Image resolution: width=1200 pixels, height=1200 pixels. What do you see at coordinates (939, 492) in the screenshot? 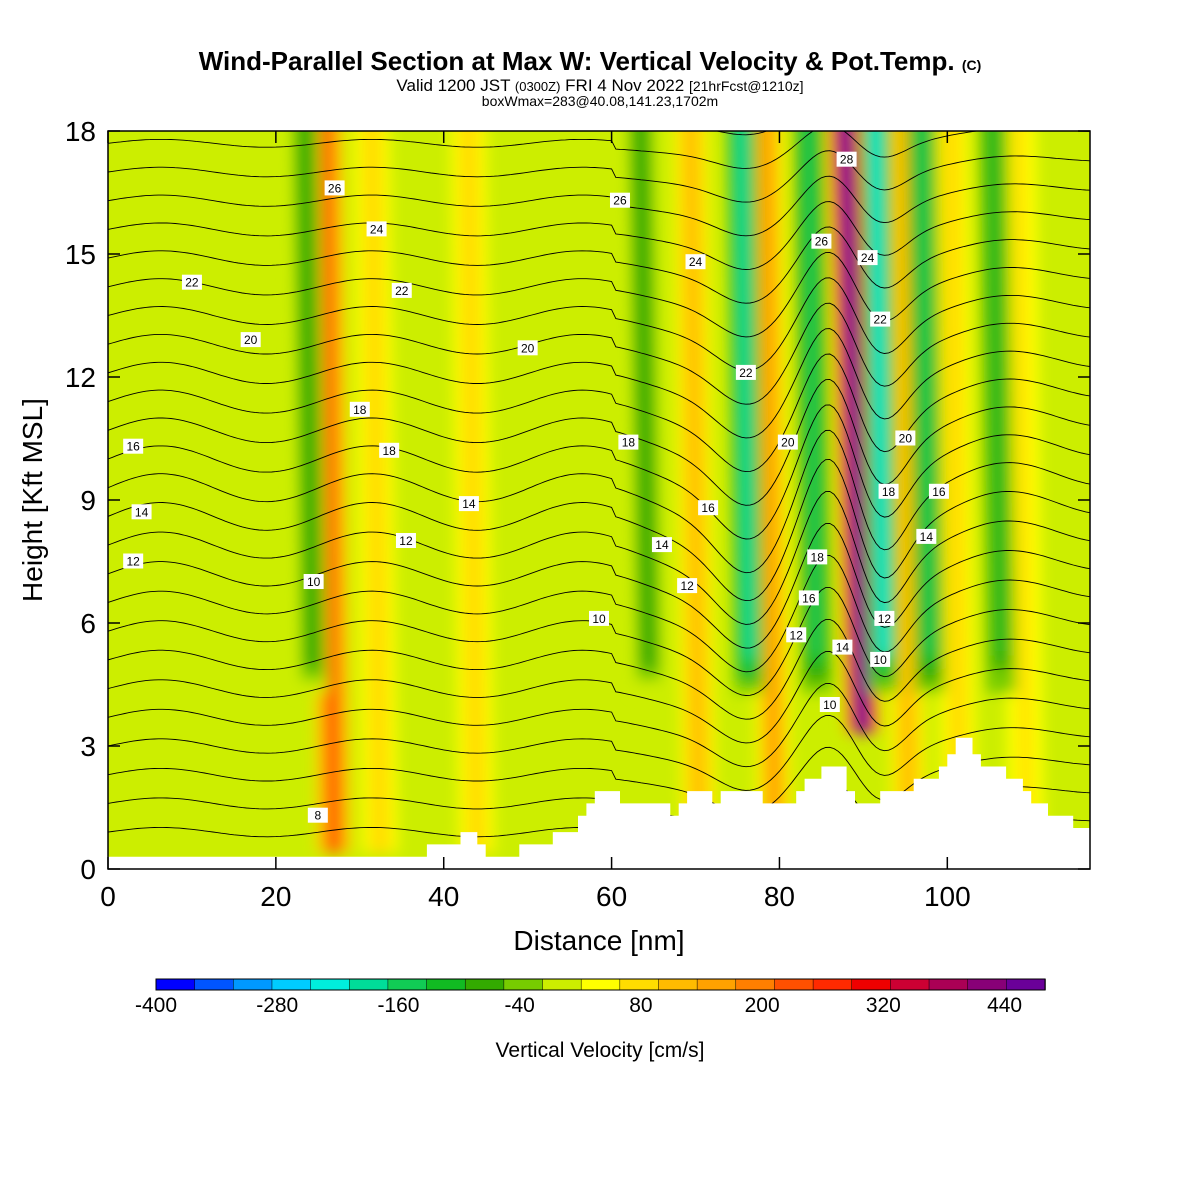
I see `contour-label-text: 16` at bounding box center [939, 492].